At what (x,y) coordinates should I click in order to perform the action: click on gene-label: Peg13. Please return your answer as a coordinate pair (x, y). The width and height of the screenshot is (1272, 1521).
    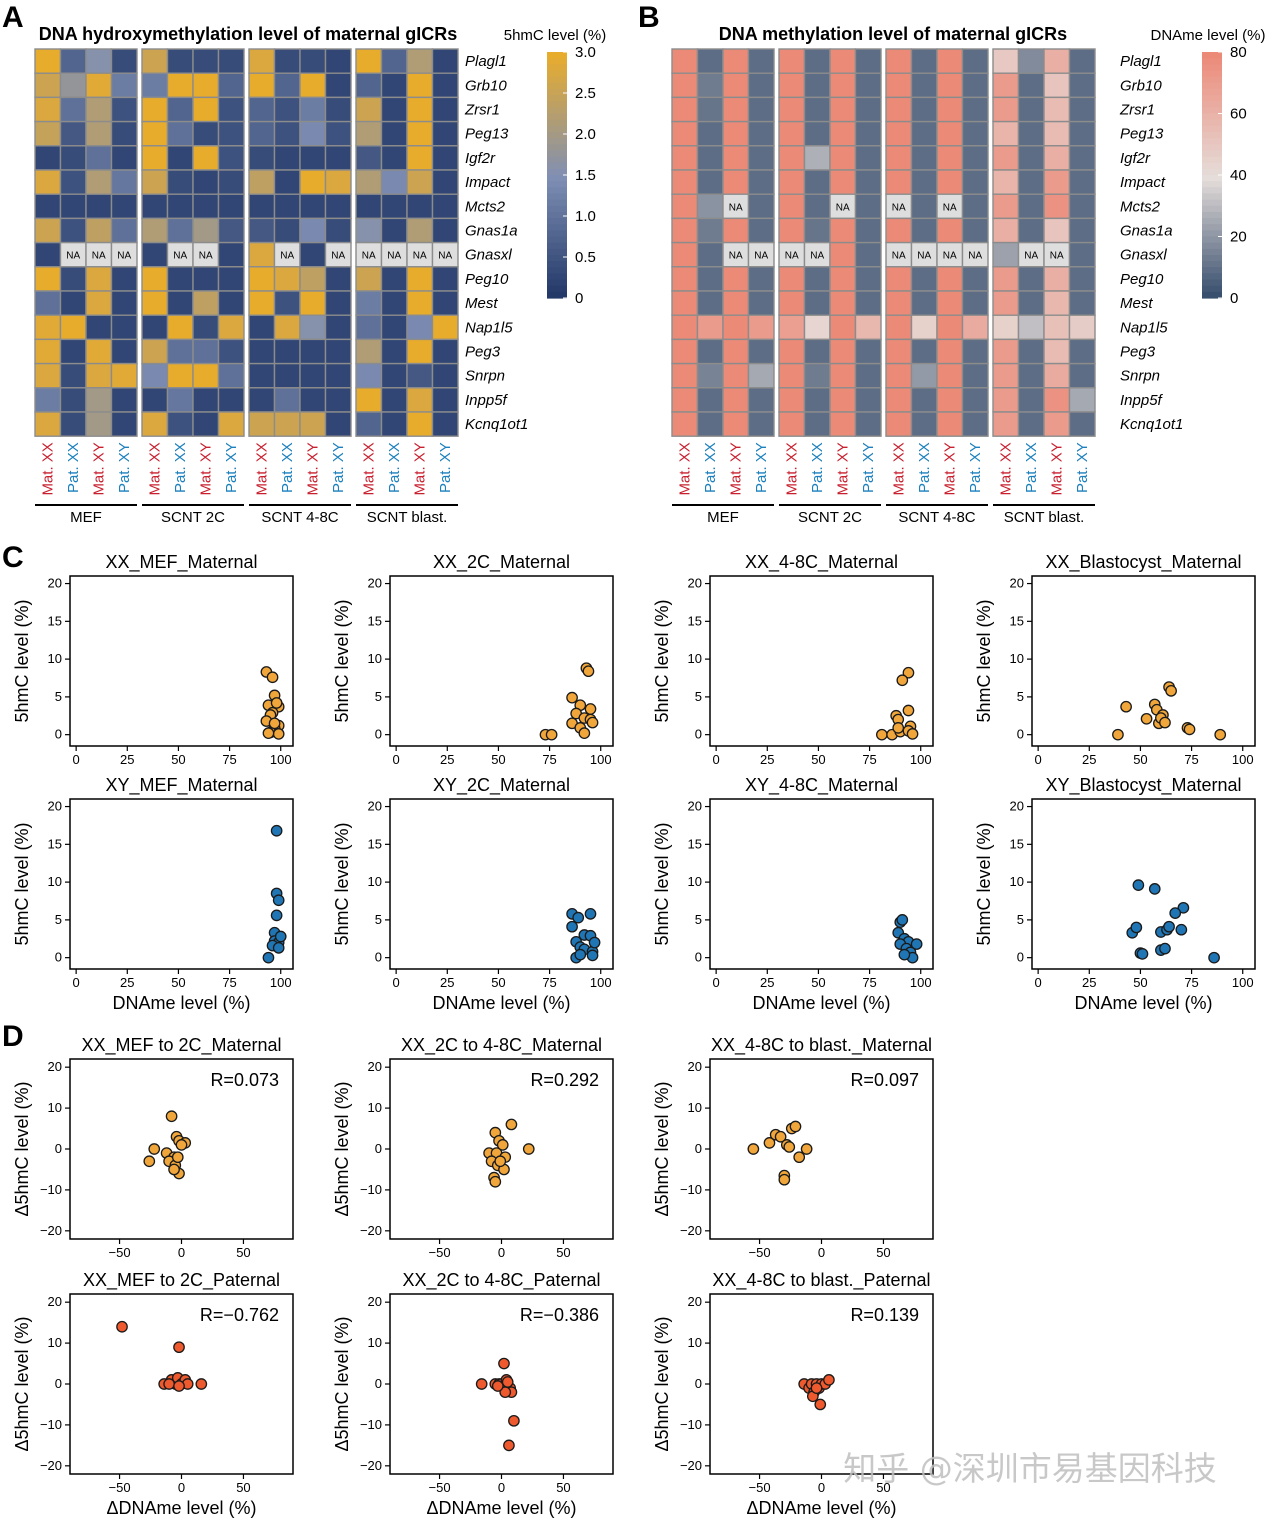
    Looking at the image, I should click on (487, 134).